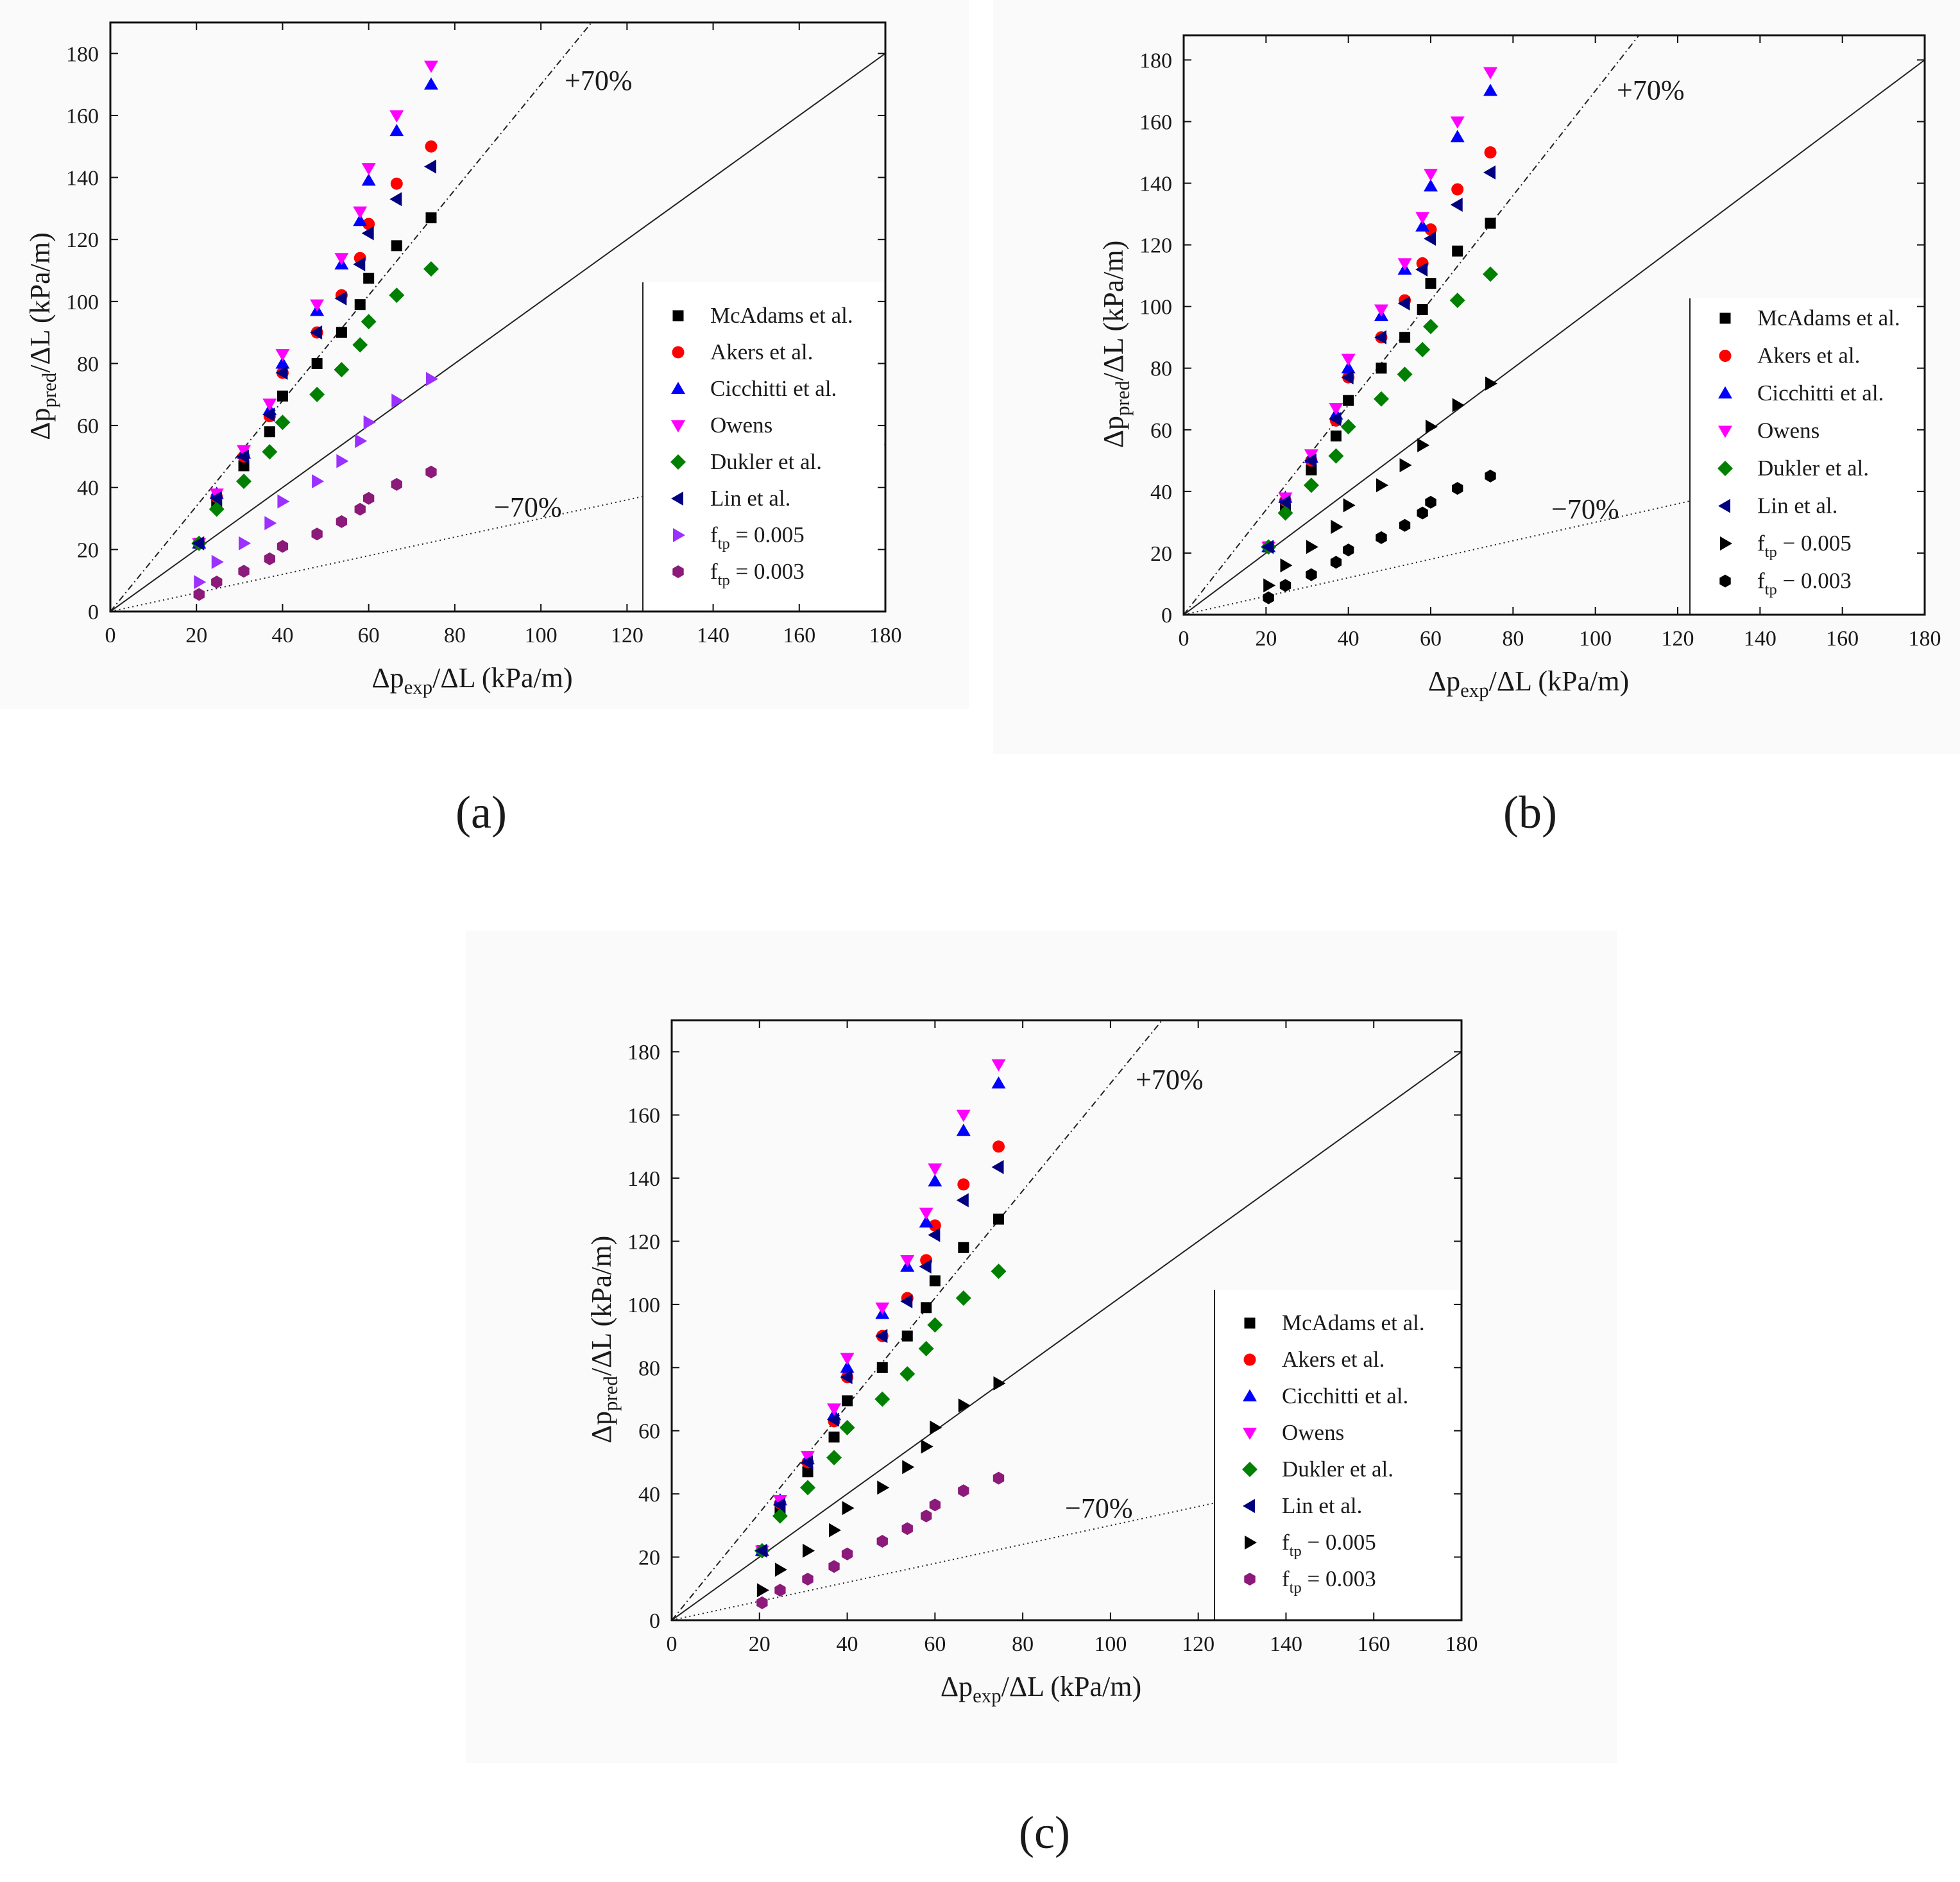  What do you see at coordinates (1044, 1832) in the screenshot?
I see `panel-label: (c)` at bounding box center [1044, 1832].